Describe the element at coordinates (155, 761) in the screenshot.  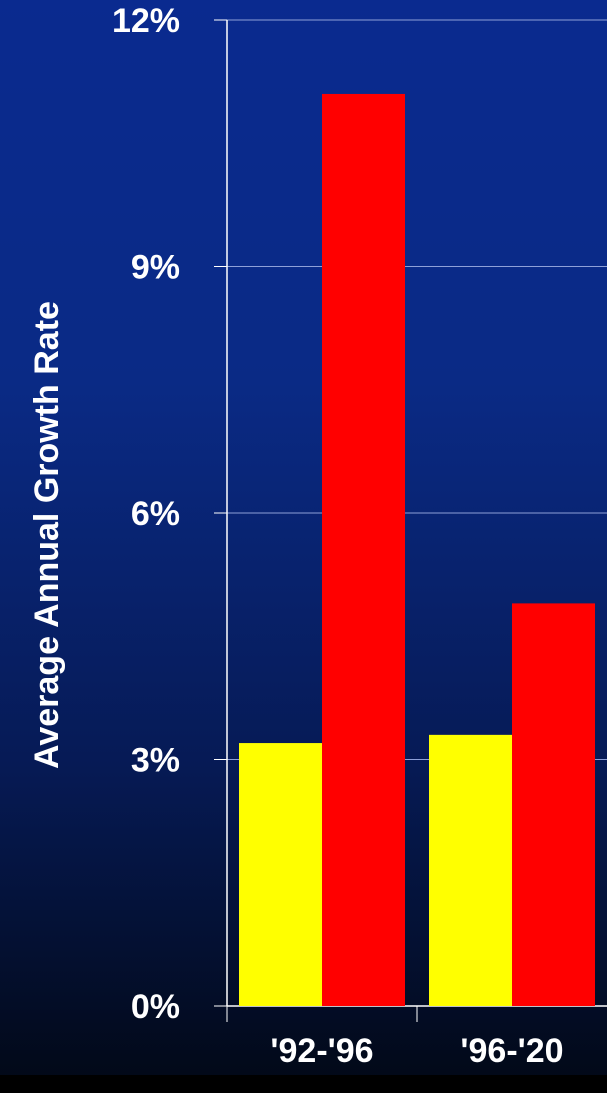
I see `y-tick-label: 3%` at that location.